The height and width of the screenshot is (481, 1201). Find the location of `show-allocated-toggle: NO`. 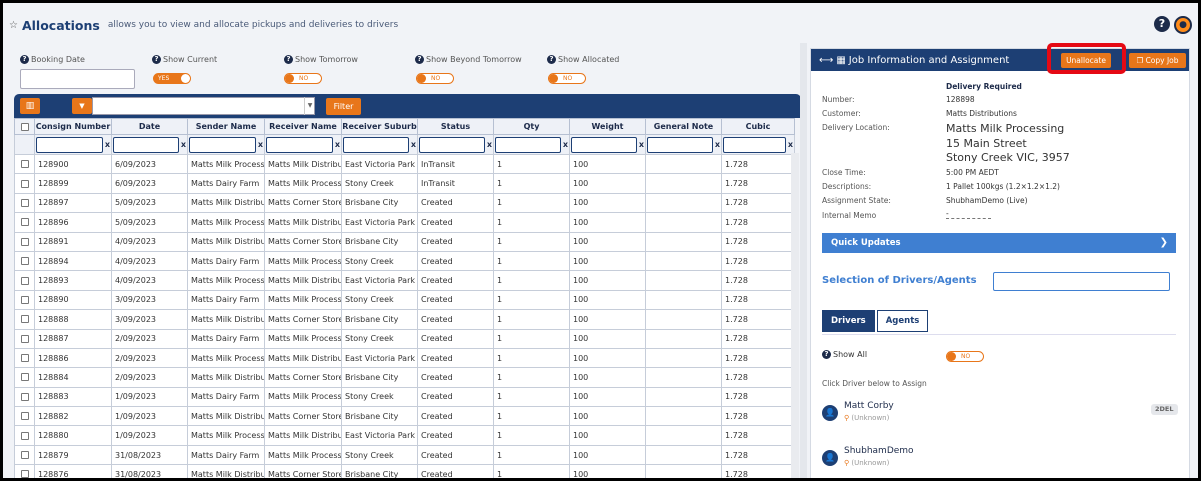

show-allocated-toggle: NO is located at coordinates (567, 78).